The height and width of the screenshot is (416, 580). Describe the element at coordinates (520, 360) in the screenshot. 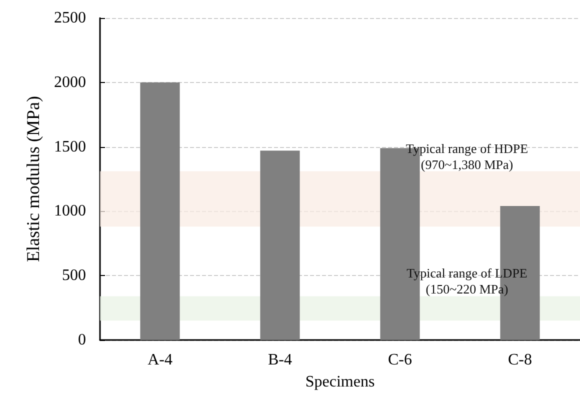

I see `x-tick-label: C-8` at that location.